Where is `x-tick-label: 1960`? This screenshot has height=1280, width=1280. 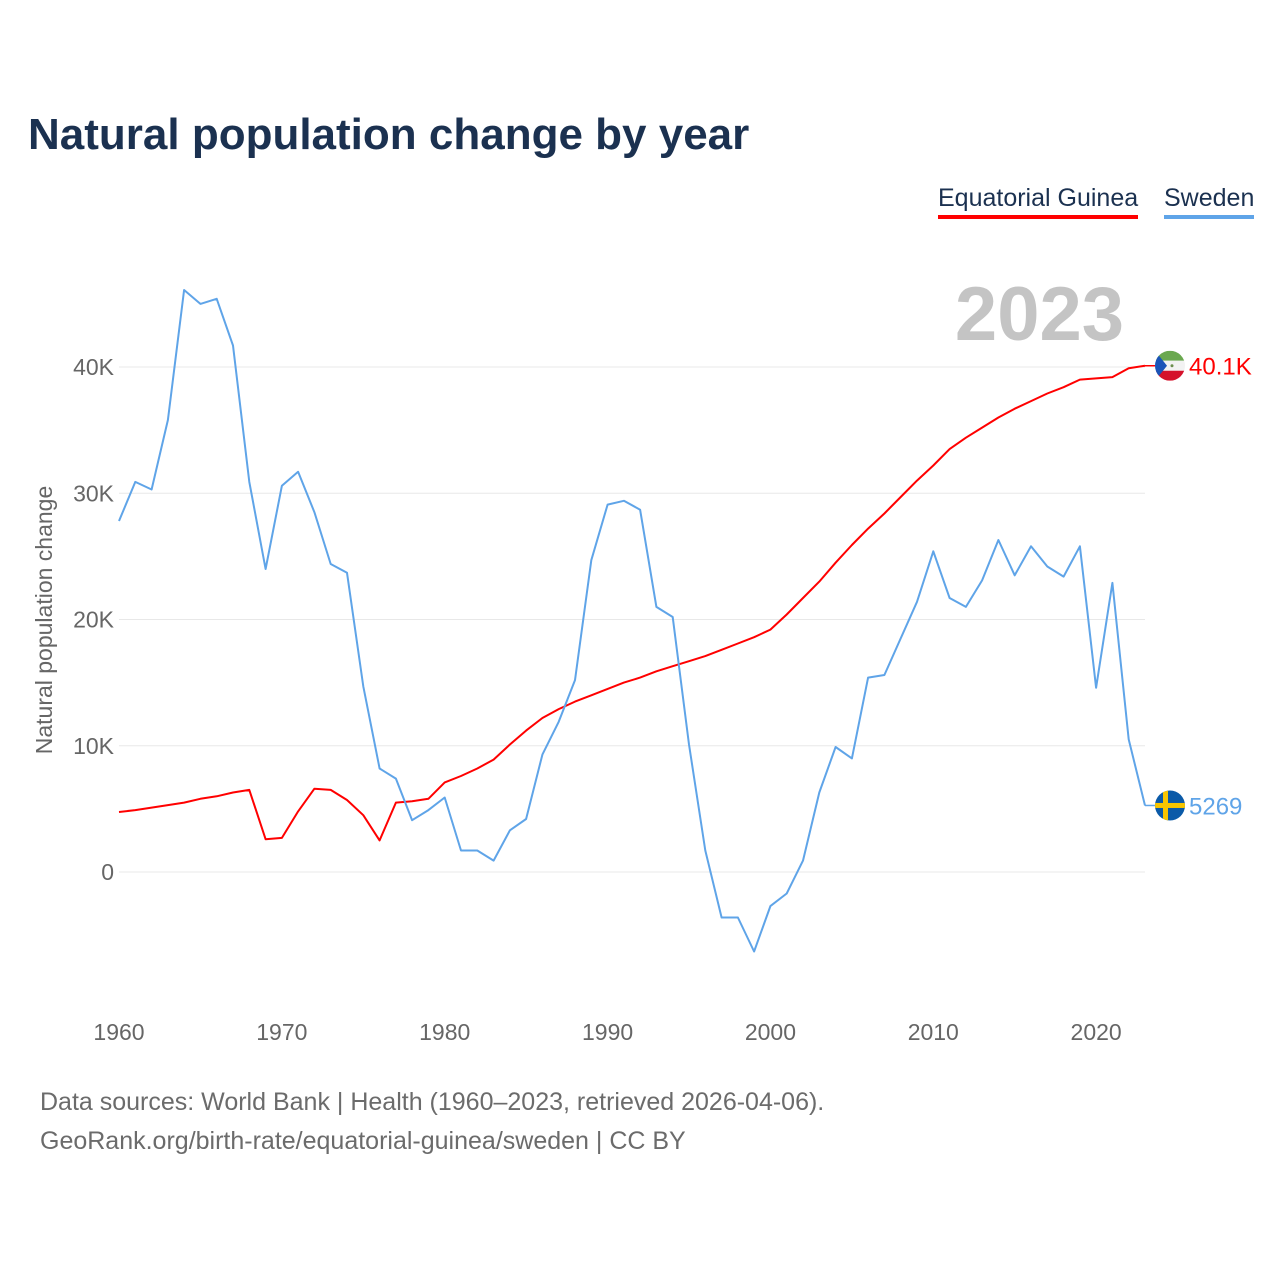
x-tick-label: 1960 is located at coordinates (118, 1032).